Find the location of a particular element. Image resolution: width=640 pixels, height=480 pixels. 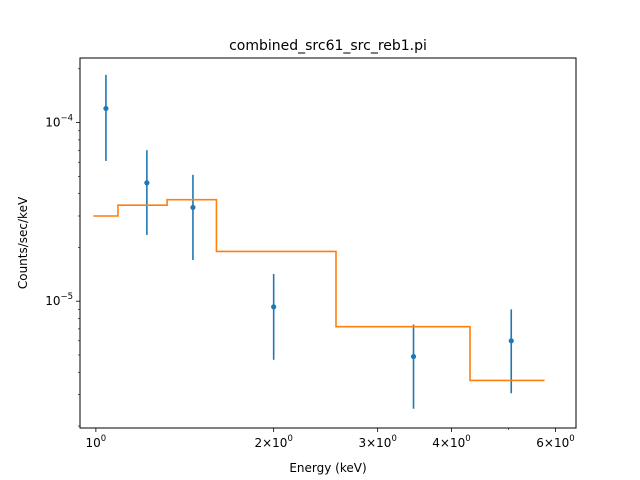

x-tick-label: 6×100 is located at coordinates (555, 442).